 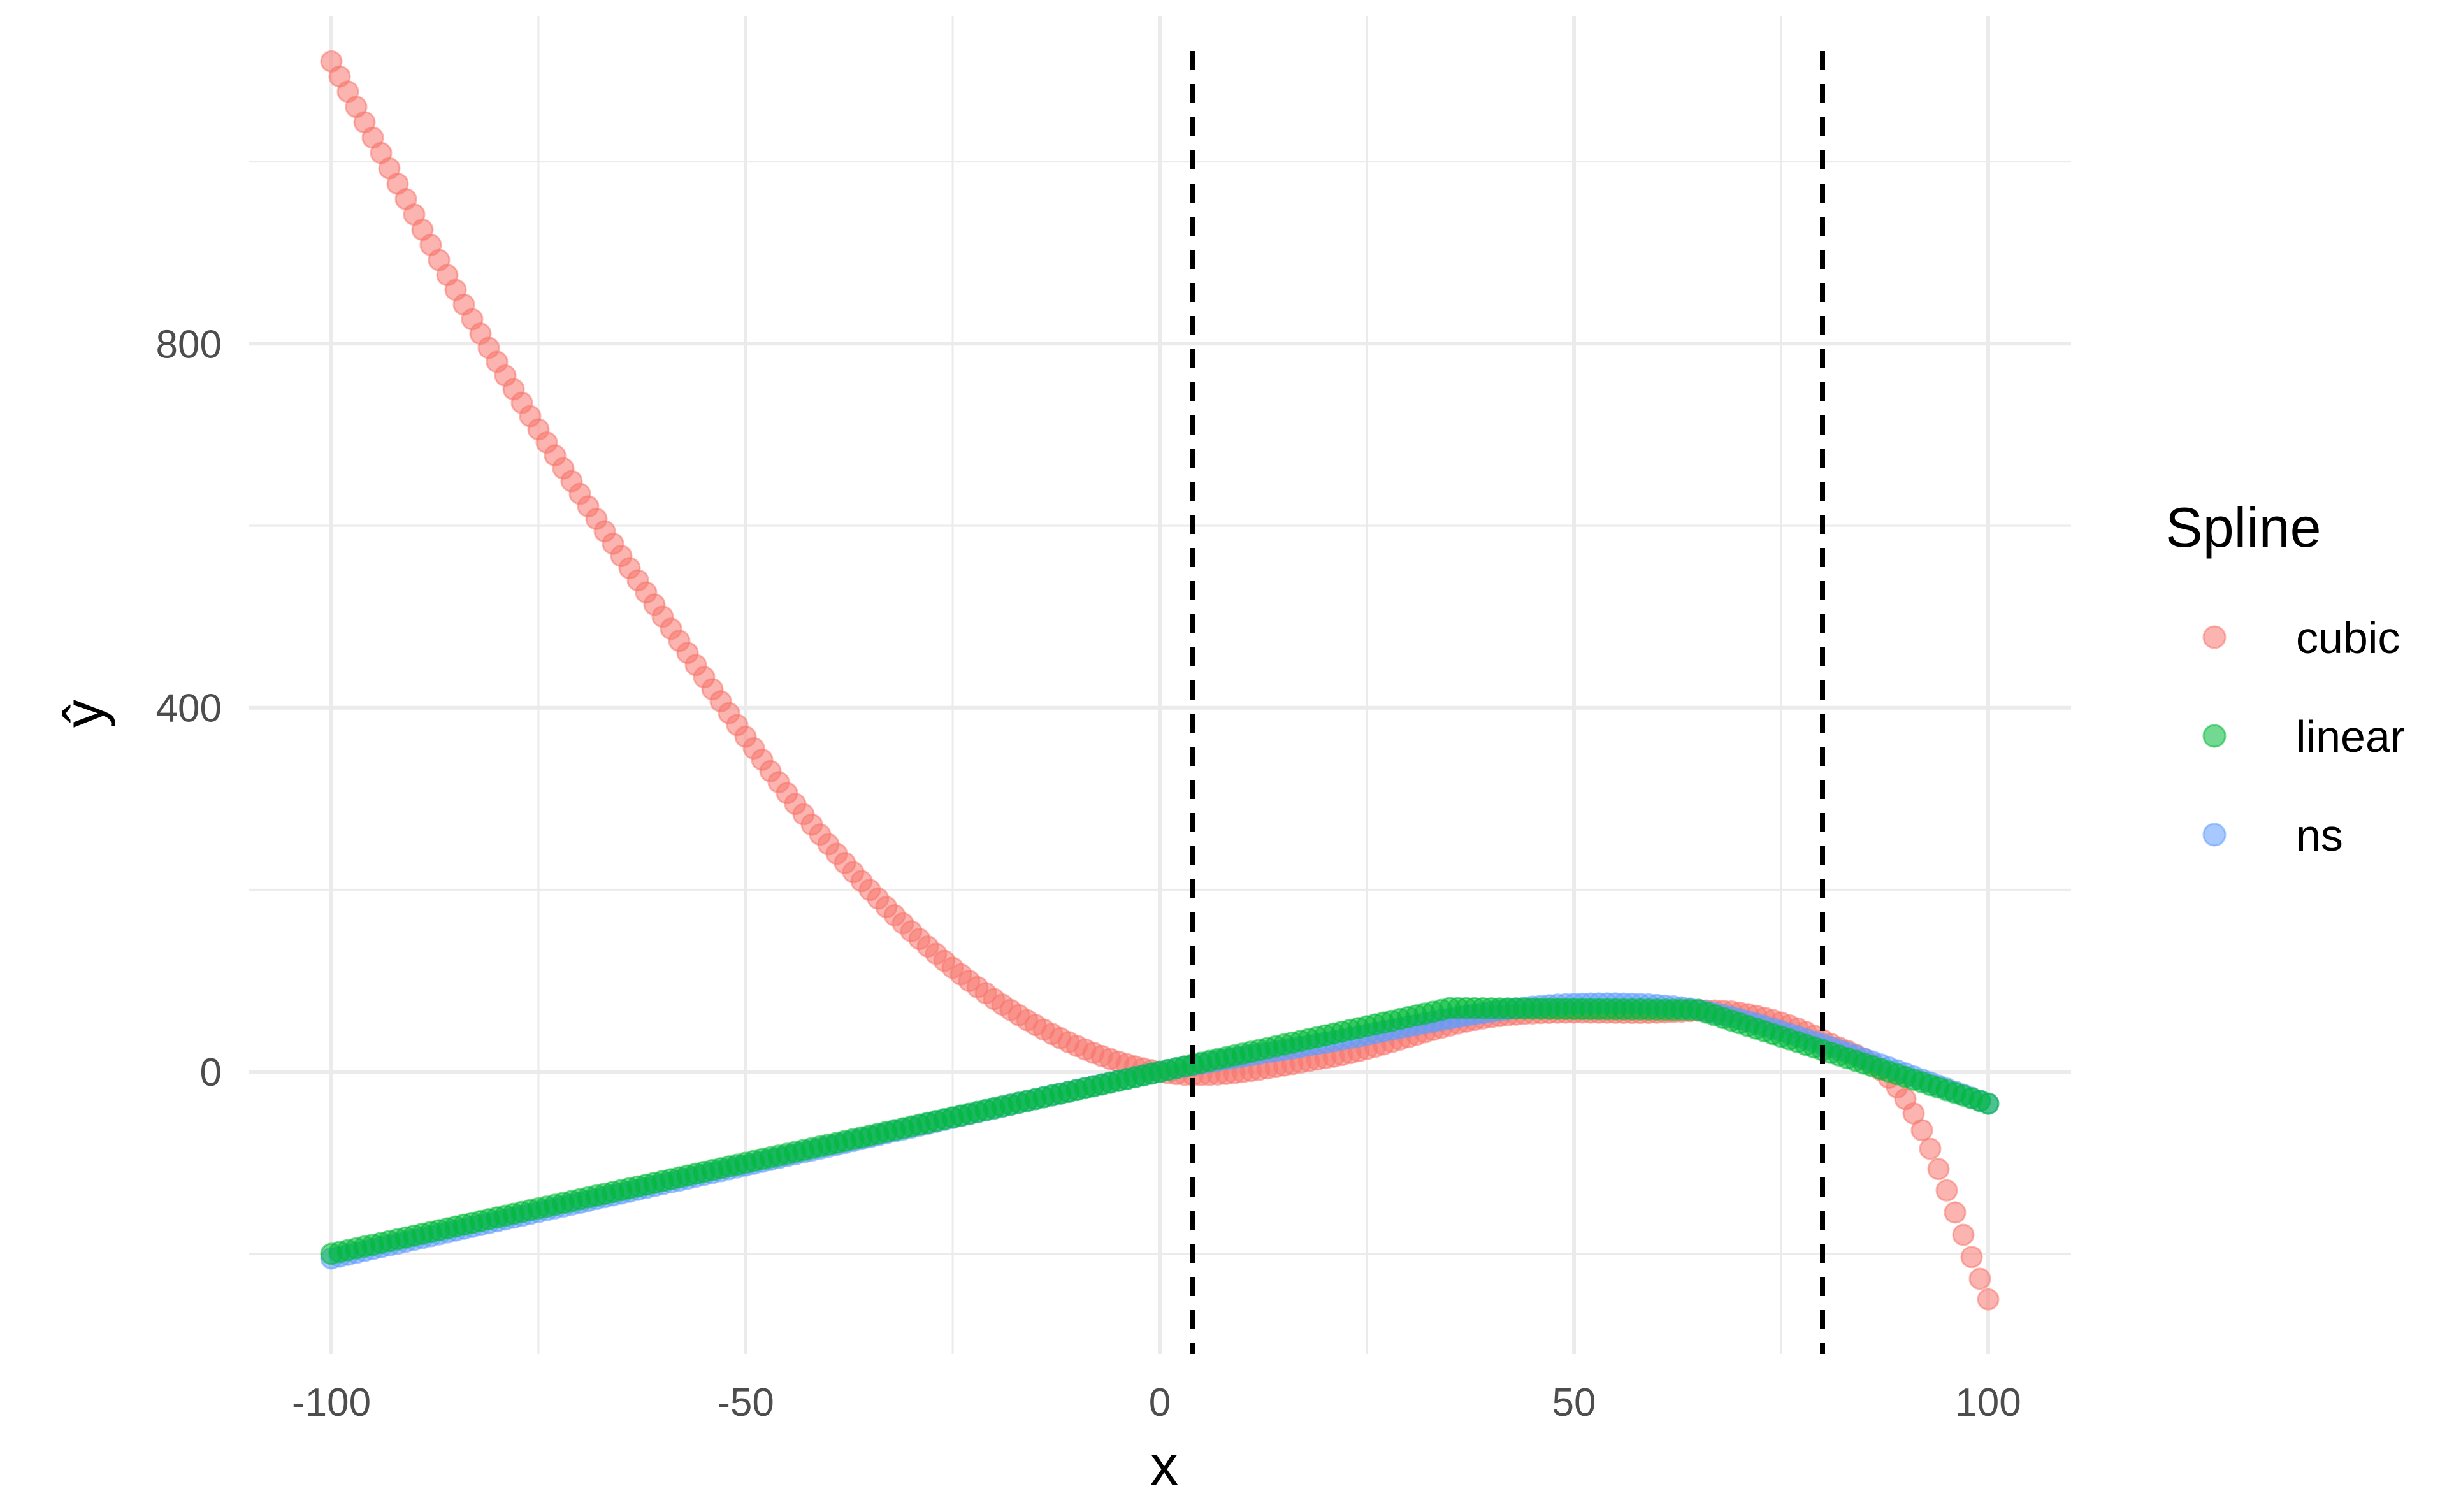 I want to click on point-linear, so click(x=1988, y=1103).